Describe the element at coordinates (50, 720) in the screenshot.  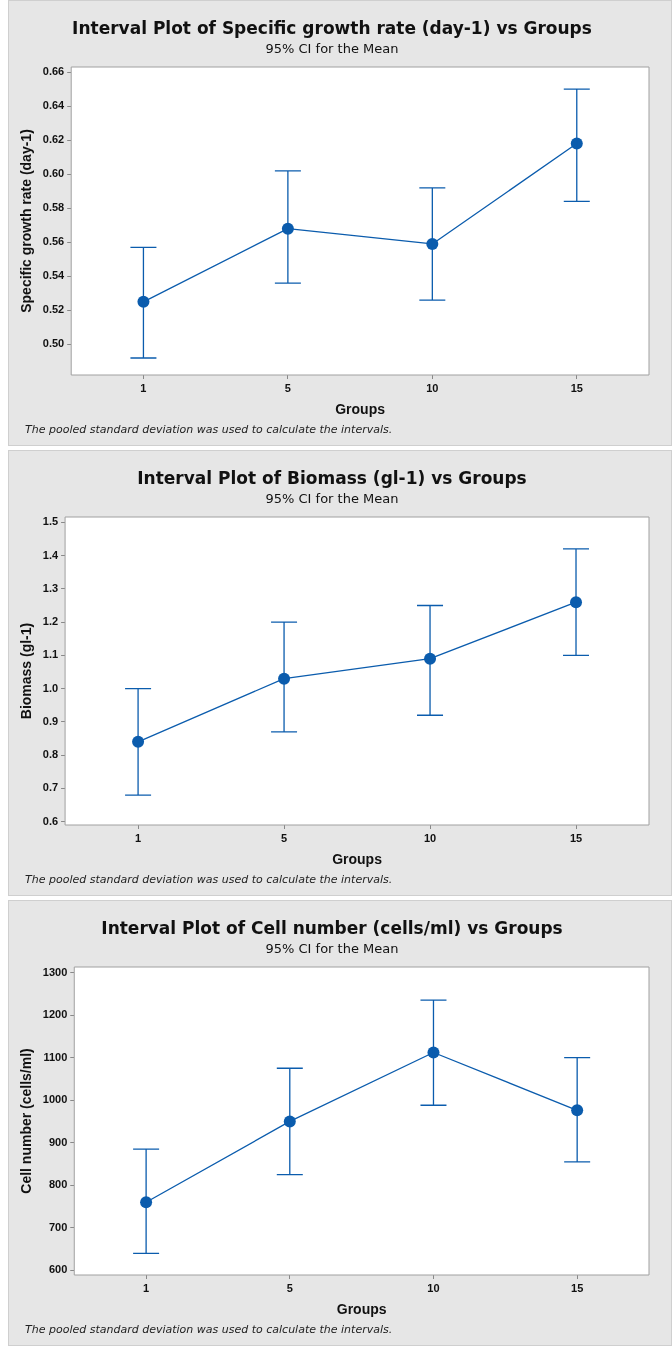
I see `y-tick-label: 0.9` at that location.